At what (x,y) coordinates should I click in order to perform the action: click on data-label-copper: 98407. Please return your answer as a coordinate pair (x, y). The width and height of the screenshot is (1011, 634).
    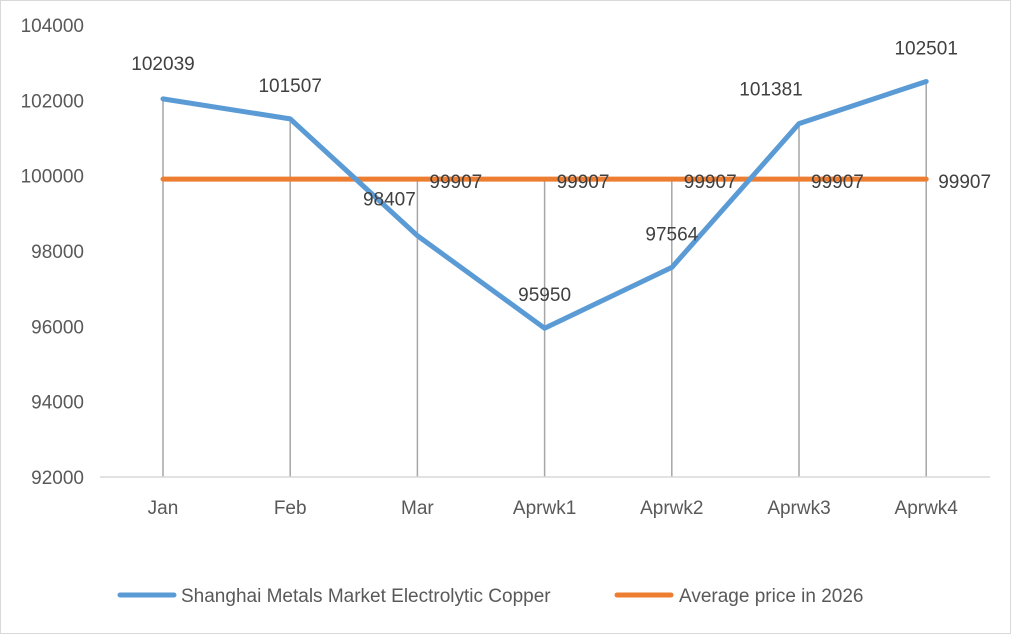
    Looking at the image, I should click on (389, 200).